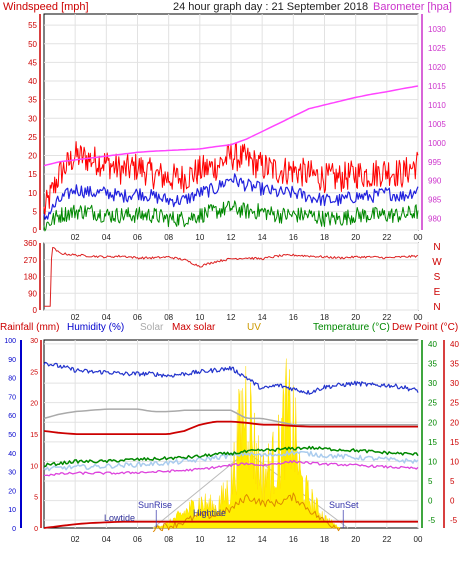 The width and height of the screenshot is (468, 566). What do you see at coordinates (34, 341) in the screenshot?
I see `rainfall-tick-label: 30` at bounding box center [34, 341].